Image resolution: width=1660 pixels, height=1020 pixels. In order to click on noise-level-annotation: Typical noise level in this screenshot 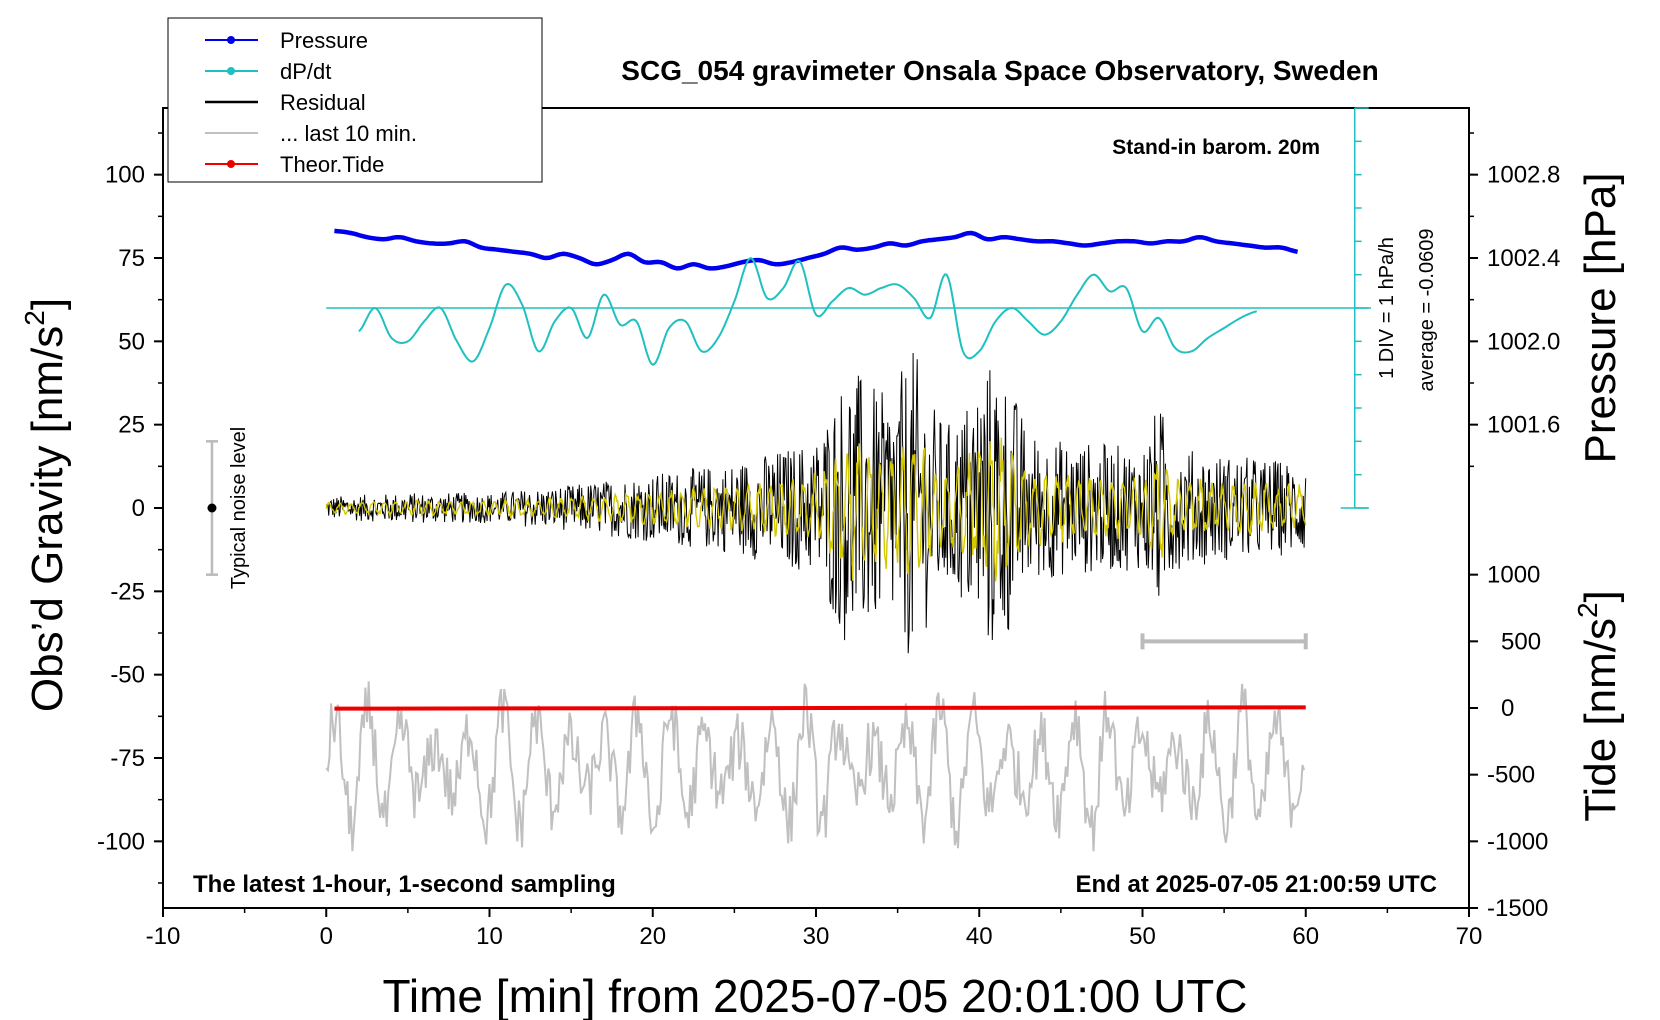, I will do `click(239, 508)`.